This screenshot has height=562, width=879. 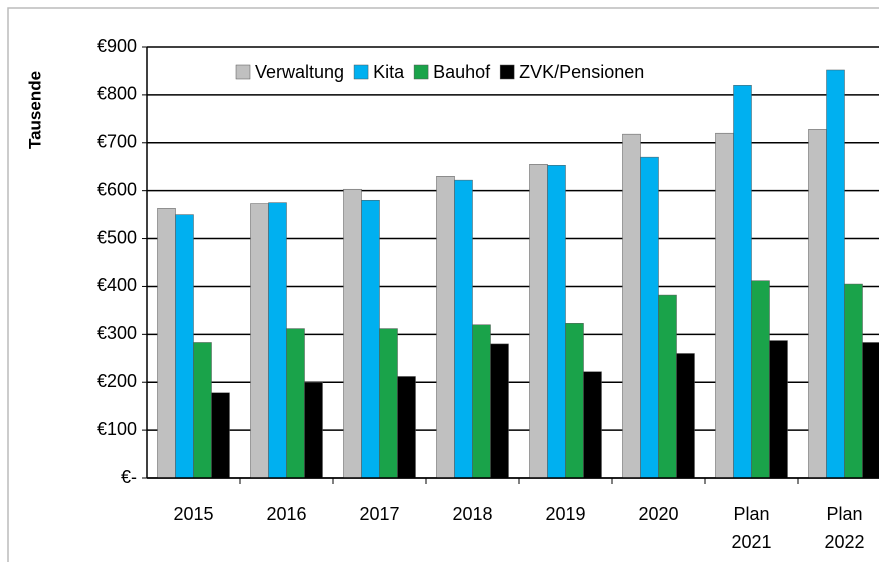 What do you see at coordinates (193, 514) in the screenshot?
I see `x-tick-label: 2015` at bounding box center [193, 514].